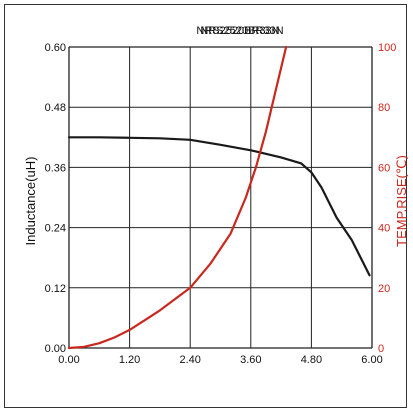  What do you see at coordinates (371, 360) in the screenshot?
I see `x-tick-label: 6.00` at bounding box center [371, 360].